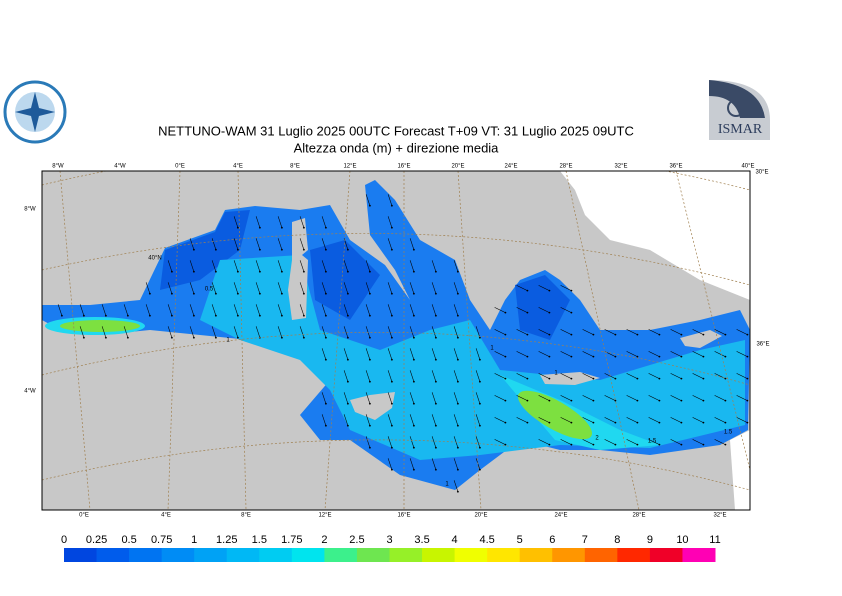  I want to click on colorbar-label: 4.5, so click(487, 540).